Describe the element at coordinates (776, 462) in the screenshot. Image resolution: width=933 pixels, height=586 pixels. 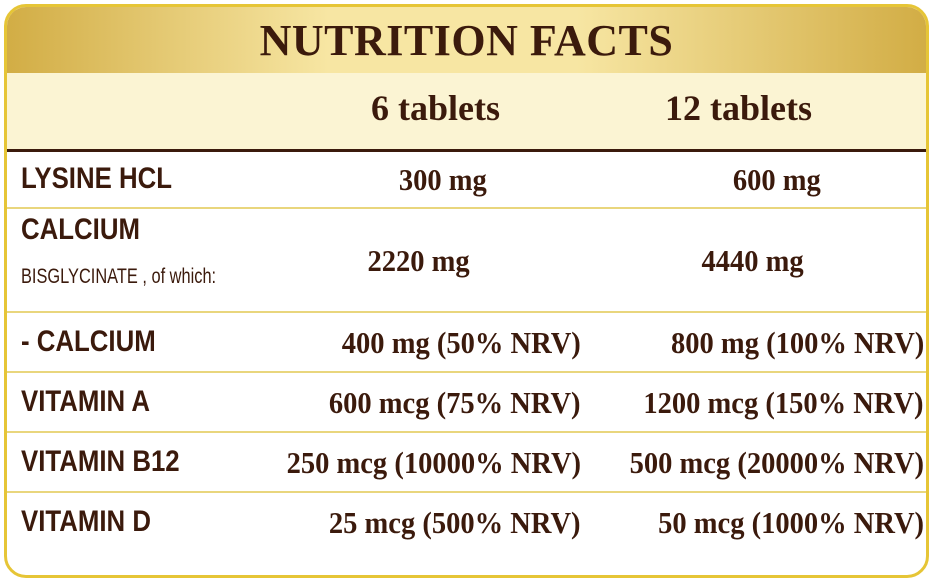
I see `row-value-12-tablets: 500 mcg (20000% NRV)` at that location.